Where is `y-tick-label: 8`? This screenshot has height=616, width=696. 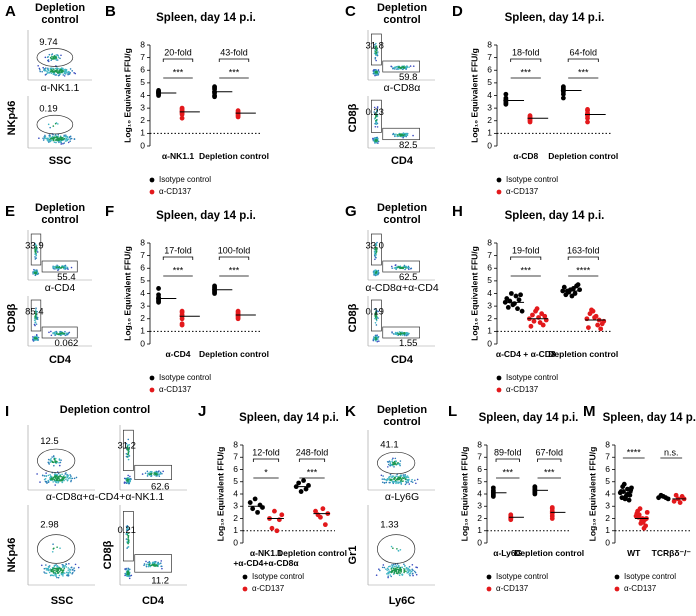 y-tick-label: 8 is located at coordinates (607, 444).